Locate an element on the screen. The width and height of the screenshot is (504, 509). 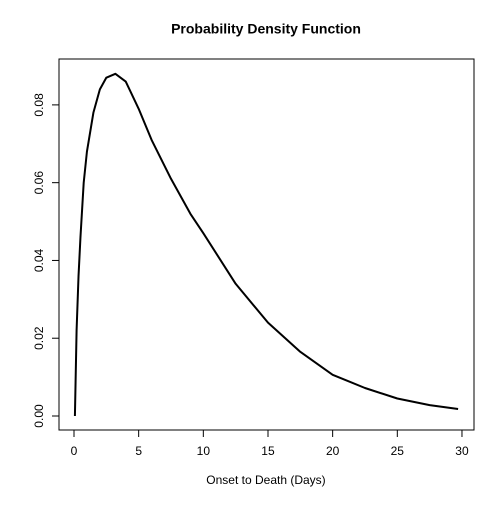
y-tick-label: 0.08 is located at coordinates (39, 105).